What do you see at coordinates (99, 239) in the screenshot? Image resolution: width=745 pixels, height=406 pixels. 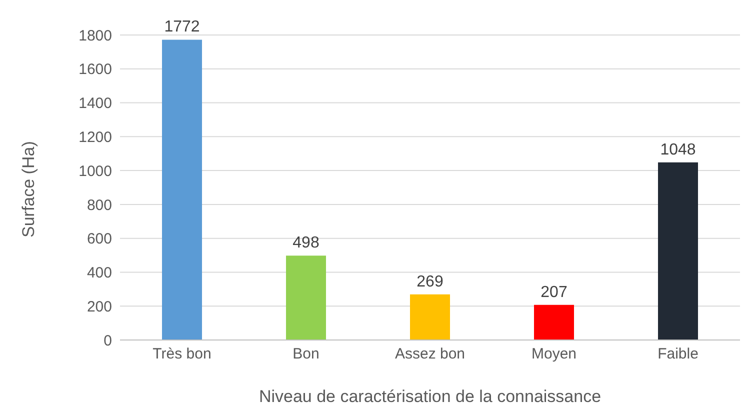 I see `y-tick-label: 600` at bounding box center [99, 239].